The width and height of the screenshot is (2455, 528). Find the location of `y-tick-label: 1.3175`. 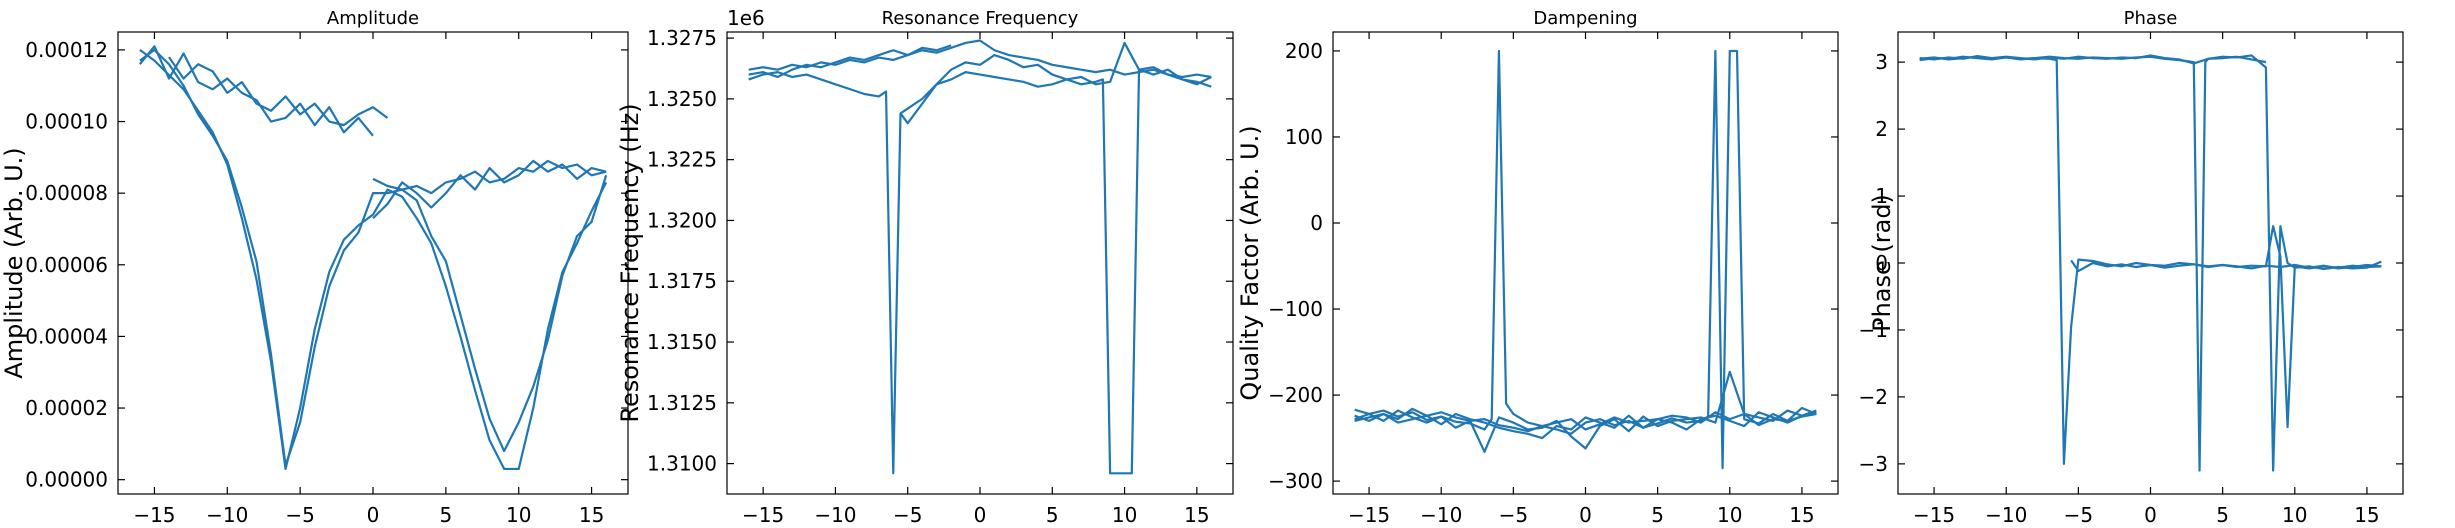

y-tick-label: 1.3175 is located at coordinates (682, 281).